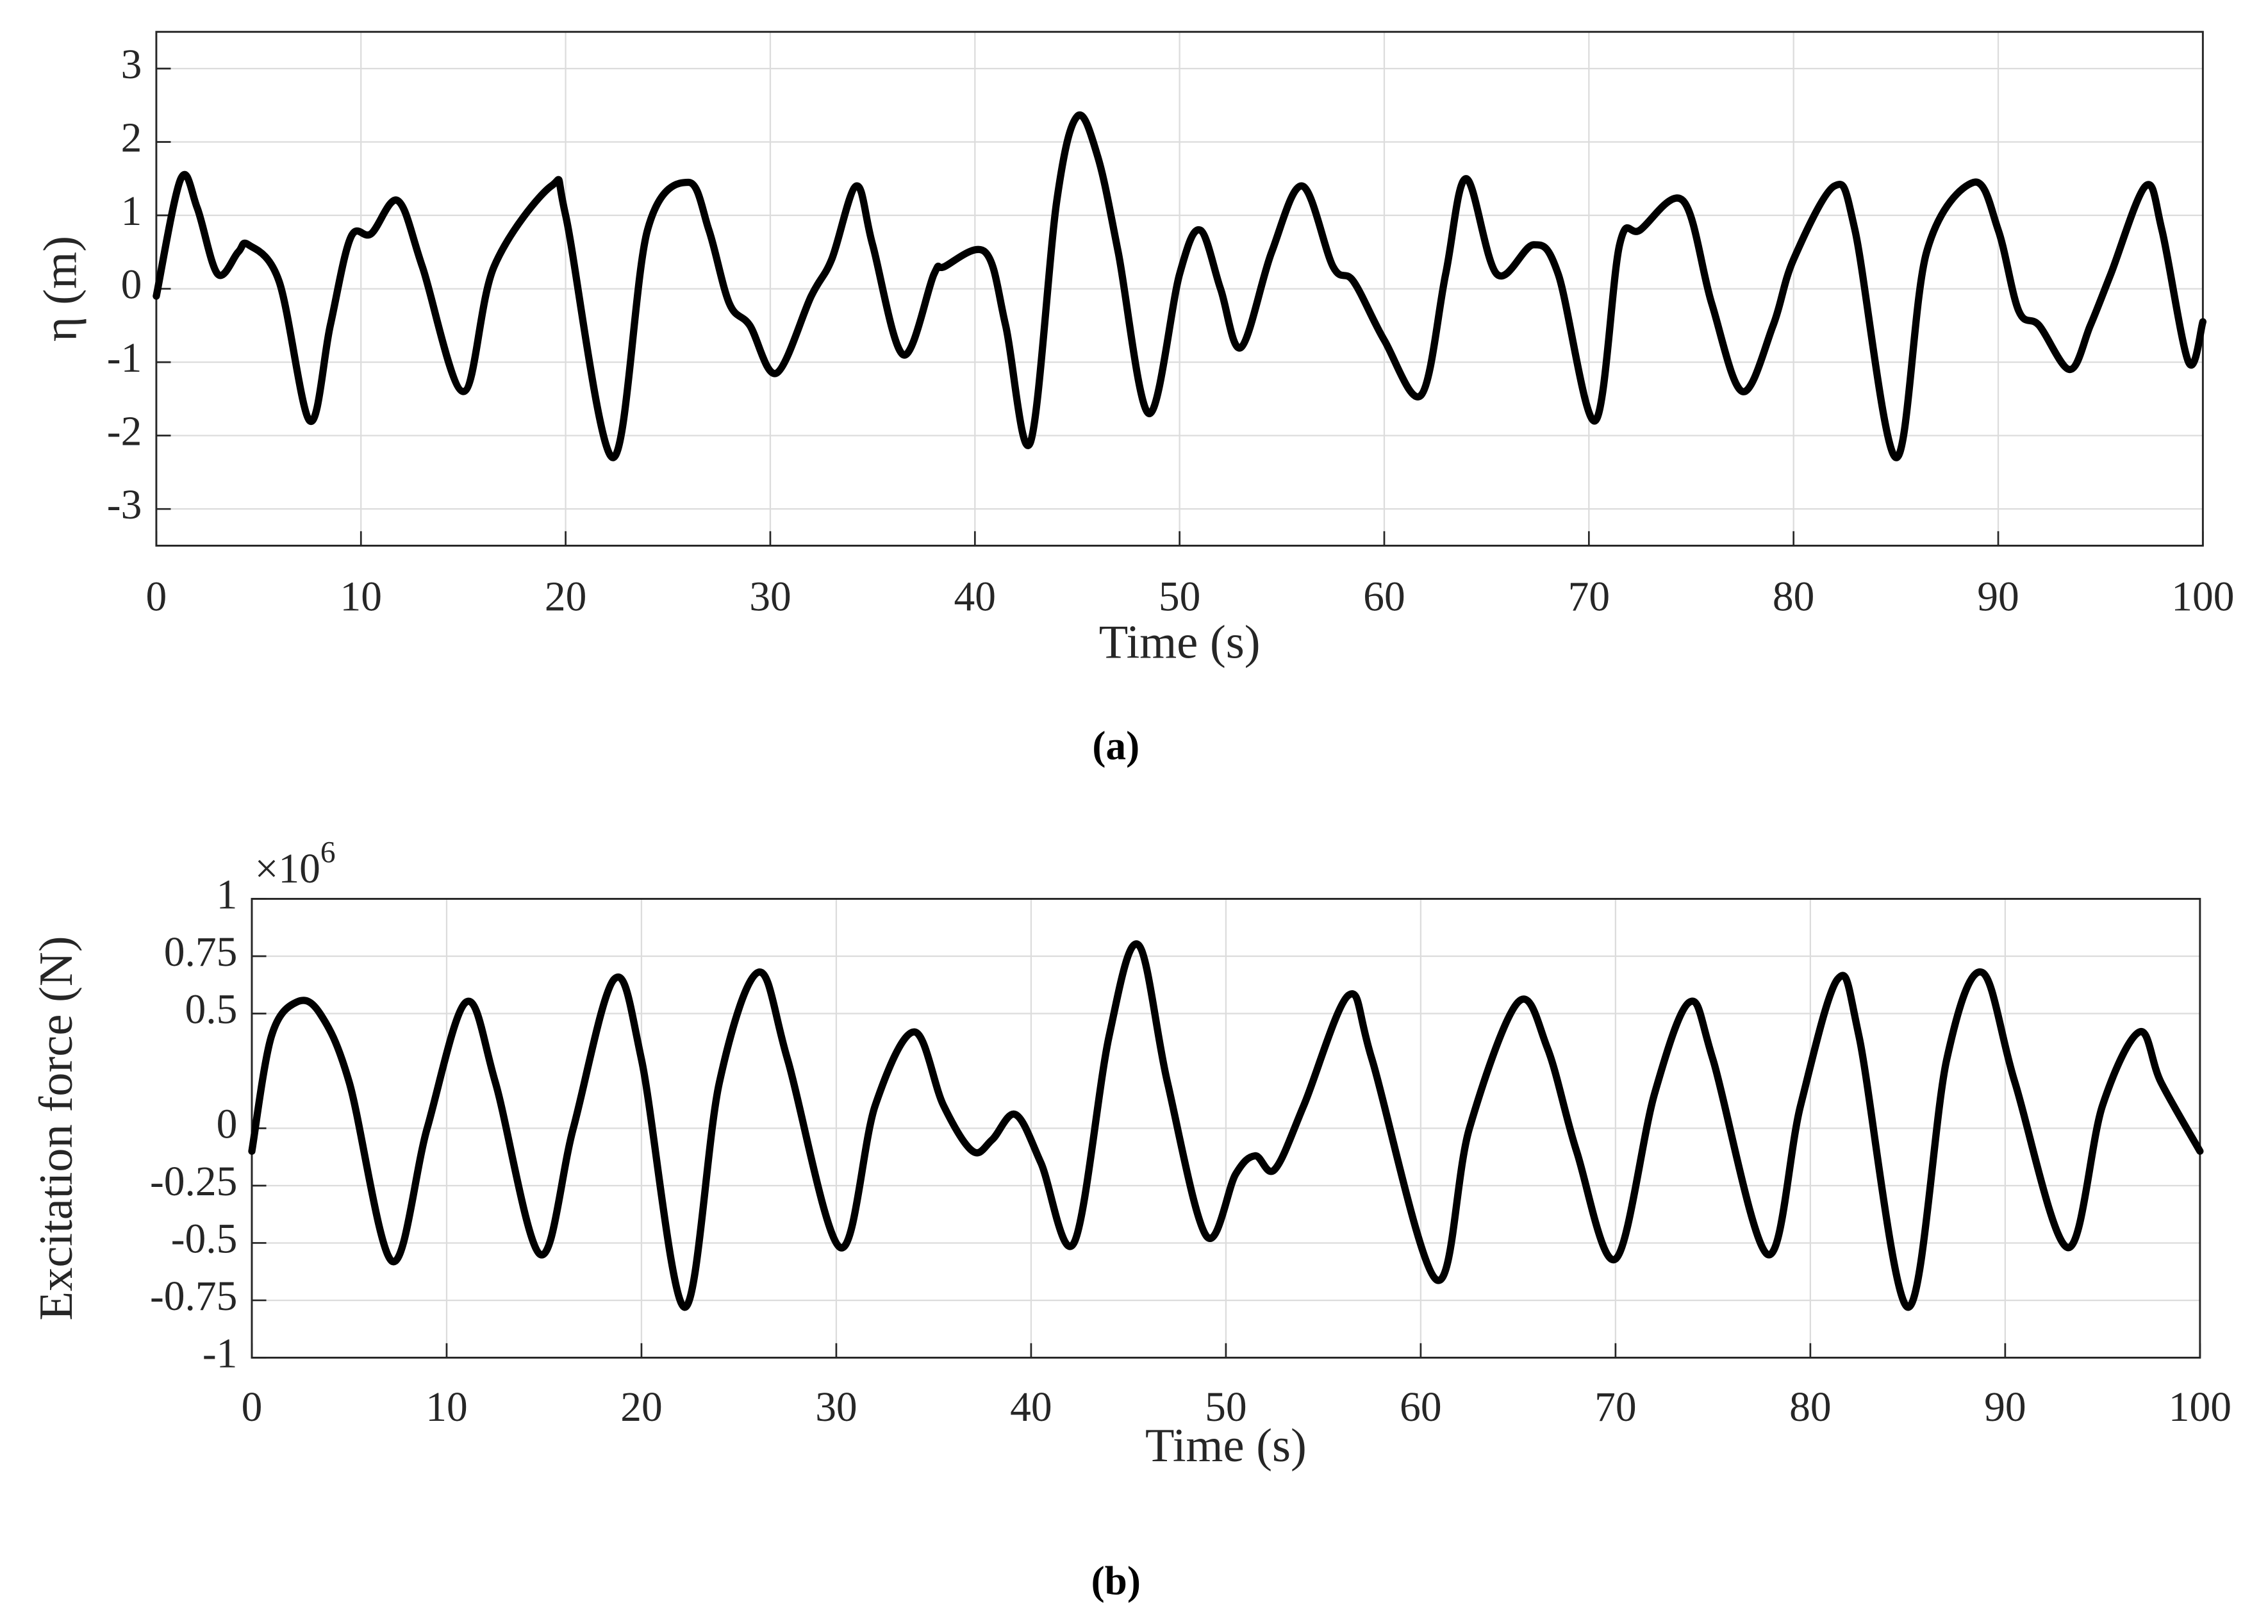 This screenshot has height=1624, width=2268. Describe the element at coordinates (1116, 1581) in the screenshot. I see `caption: (b)` at that location.